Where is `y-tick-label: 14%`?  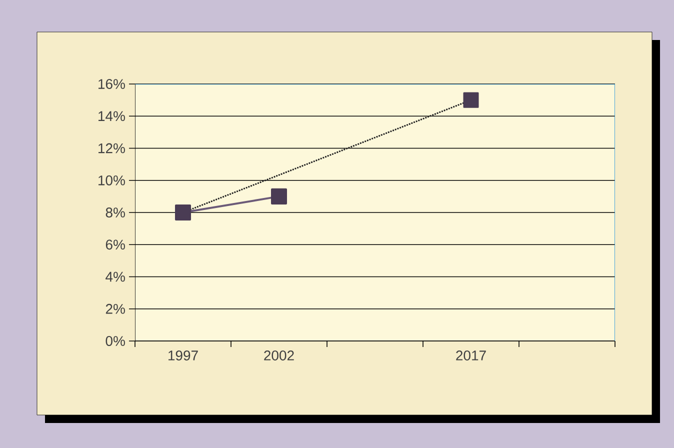
y-tick-label: 14% is located at coordinates (111, 116).